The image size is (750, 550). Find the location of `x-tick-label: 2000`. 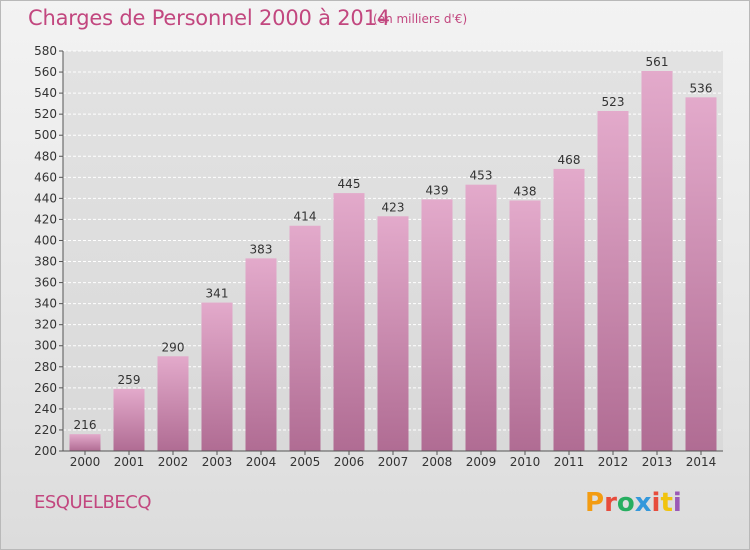

x-tick-label: 2000 is located at coordinates (85, 462).